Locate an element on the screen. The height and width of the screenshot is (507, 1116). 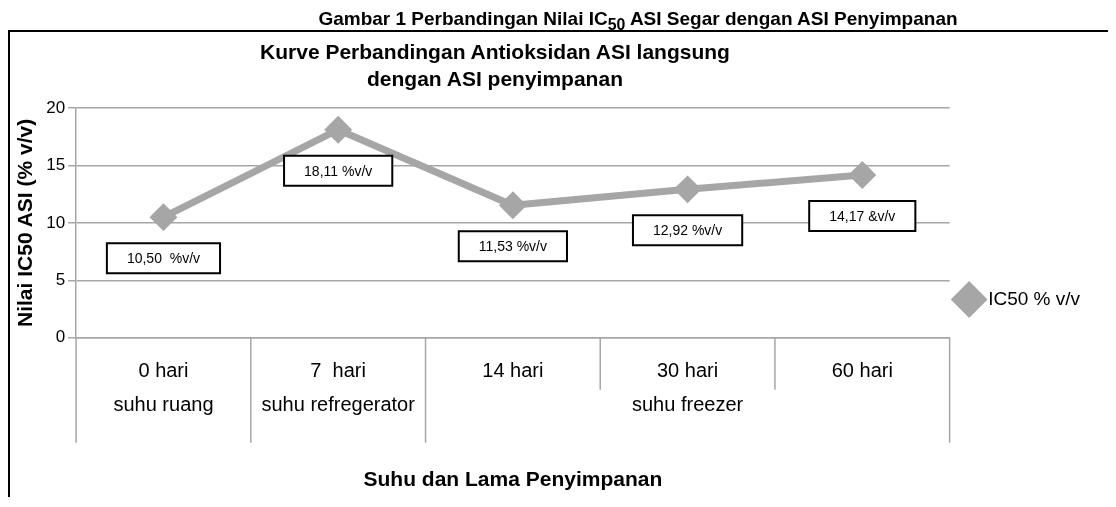
y-axis-title: Nilai IC50 ASI (% v/v) is located at coordinates (25, 222).